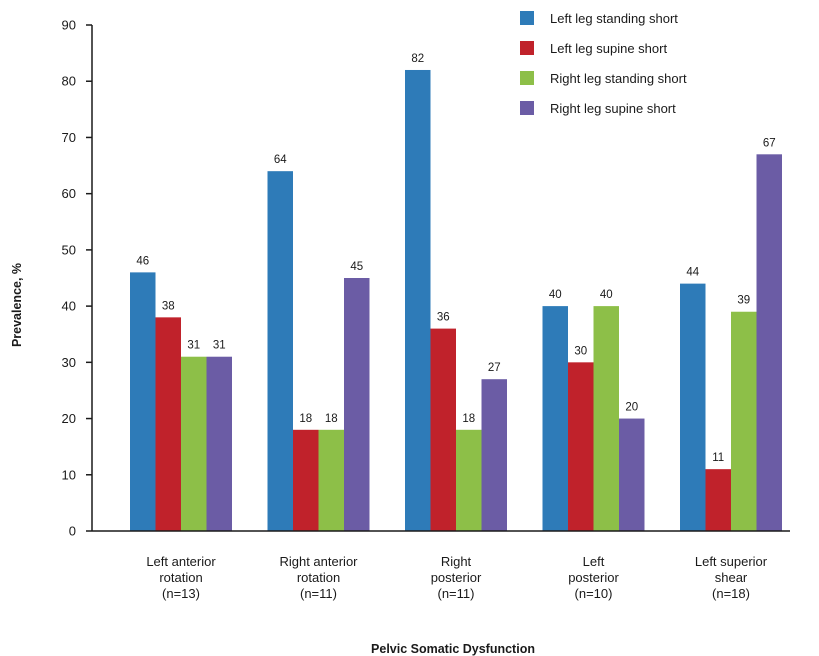 The height and width of the screenshot is (656, 819). I want to click on bar-value-label: 38, so click(168, 306).